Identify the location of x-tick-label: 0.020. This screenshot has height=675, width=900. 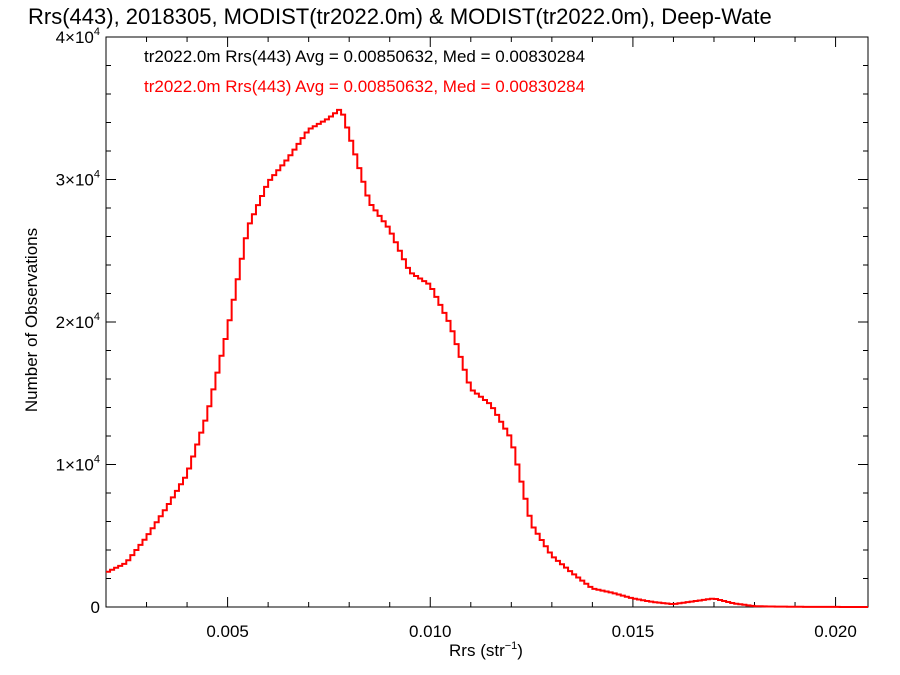
(835, 631).